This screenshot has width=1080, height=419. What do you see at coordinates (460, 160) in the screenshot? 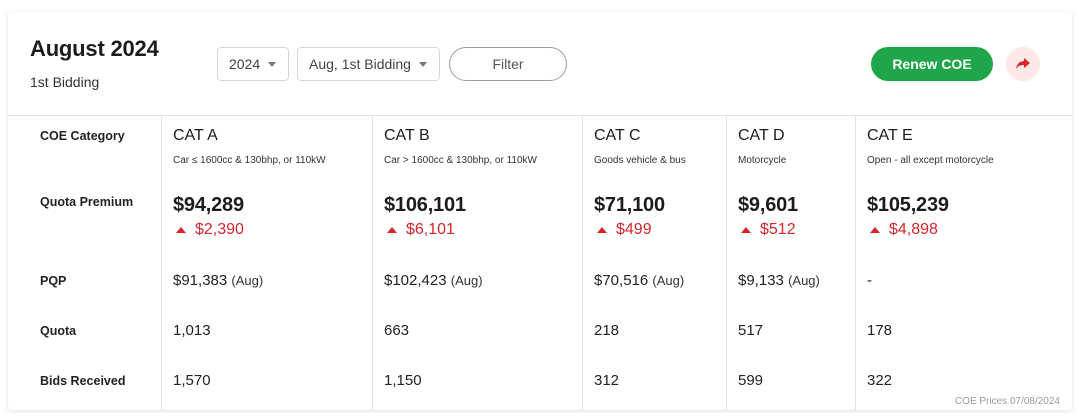
I see `category-description: Car > 1600cc & 130bhp, or 110kW` at bounding box center [460, 160].